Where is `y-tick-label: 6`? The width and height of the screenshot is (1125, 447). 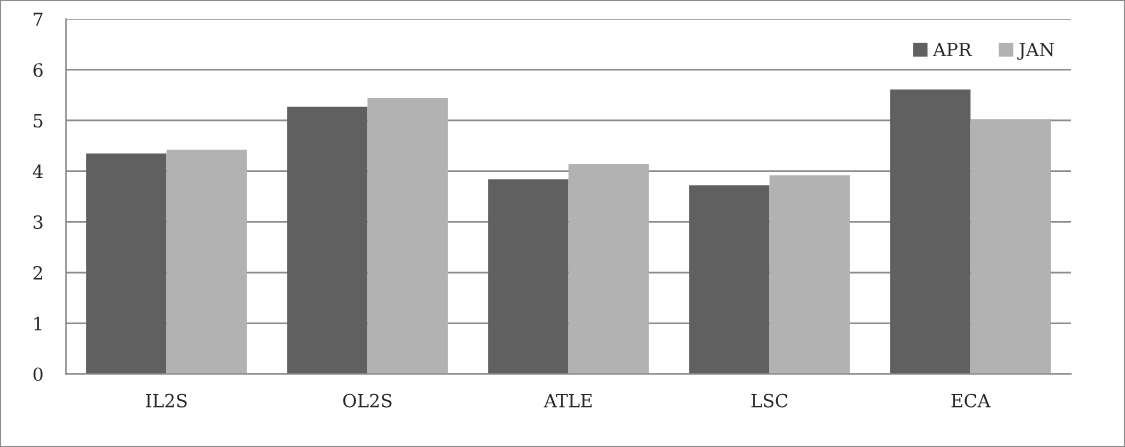 y-tick-label: 6 is located at coordinates (38, 70).